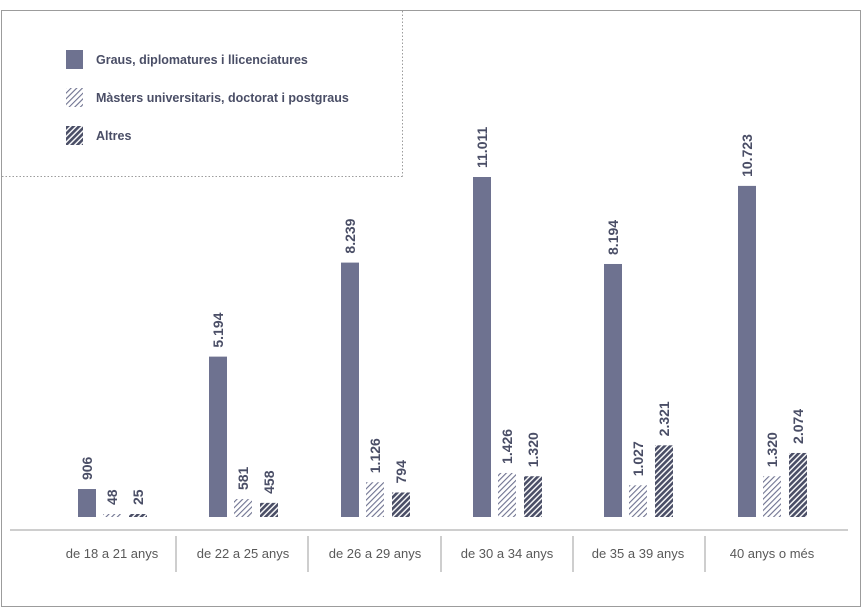 The height and width of the screenshot is (613, 862). I want to click on value-label-masters-3: 1.126, so click(375, 455).